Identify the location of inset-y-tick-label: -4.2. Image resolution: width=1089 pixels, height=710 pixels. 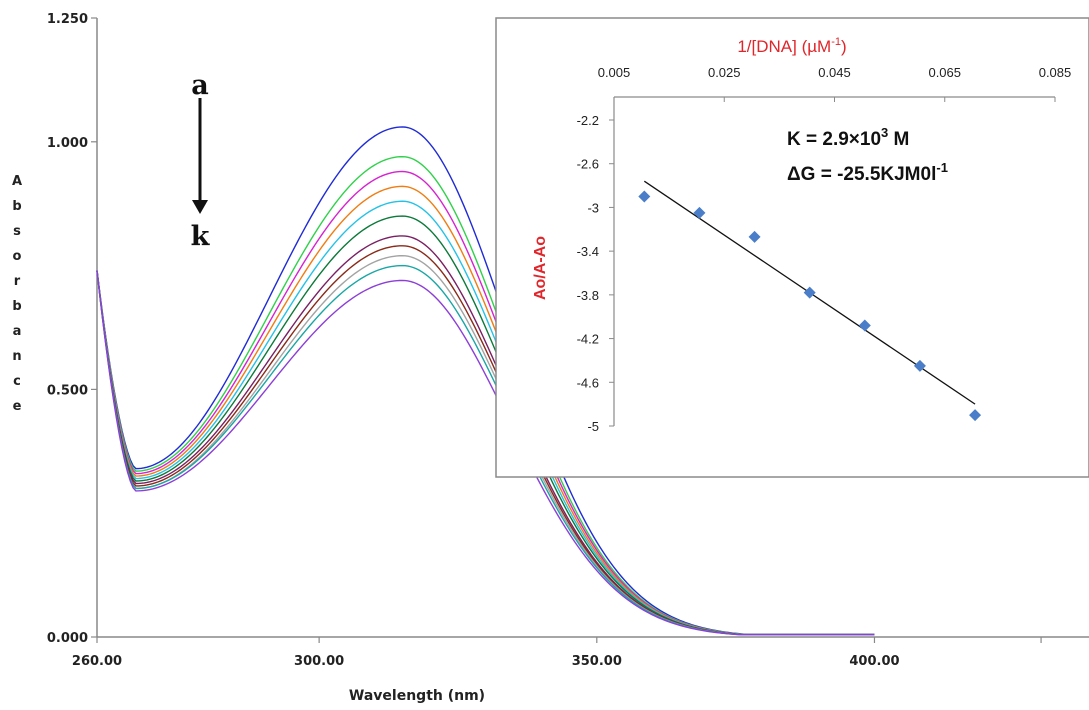
(588, 339).